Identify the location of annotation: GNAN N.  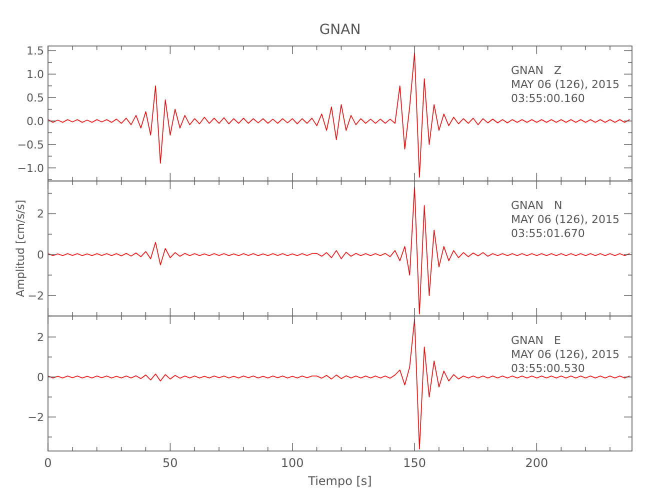
(536, 205).